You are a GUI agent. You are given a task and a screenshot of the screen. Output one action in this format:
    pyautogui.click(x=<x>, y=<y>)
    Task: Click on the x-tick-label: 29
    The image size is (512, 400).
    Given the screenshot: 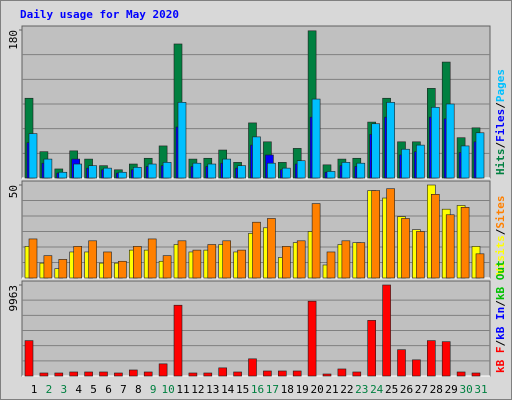 What is the action you would take?
    pyautogui.click(x=451, y=389)
    